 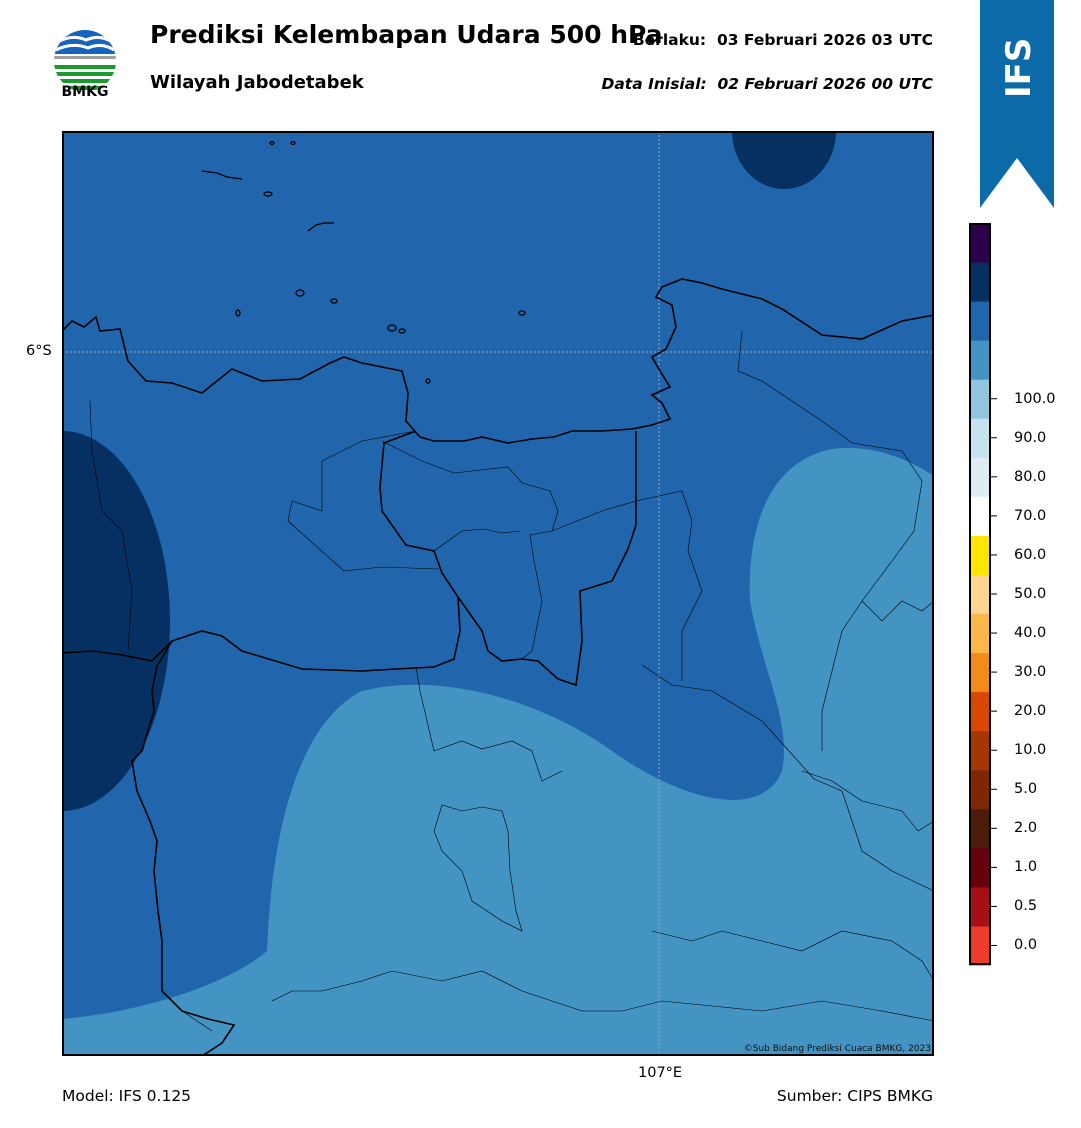 I want to click on colorbar-border, so click(x=980, y=594).